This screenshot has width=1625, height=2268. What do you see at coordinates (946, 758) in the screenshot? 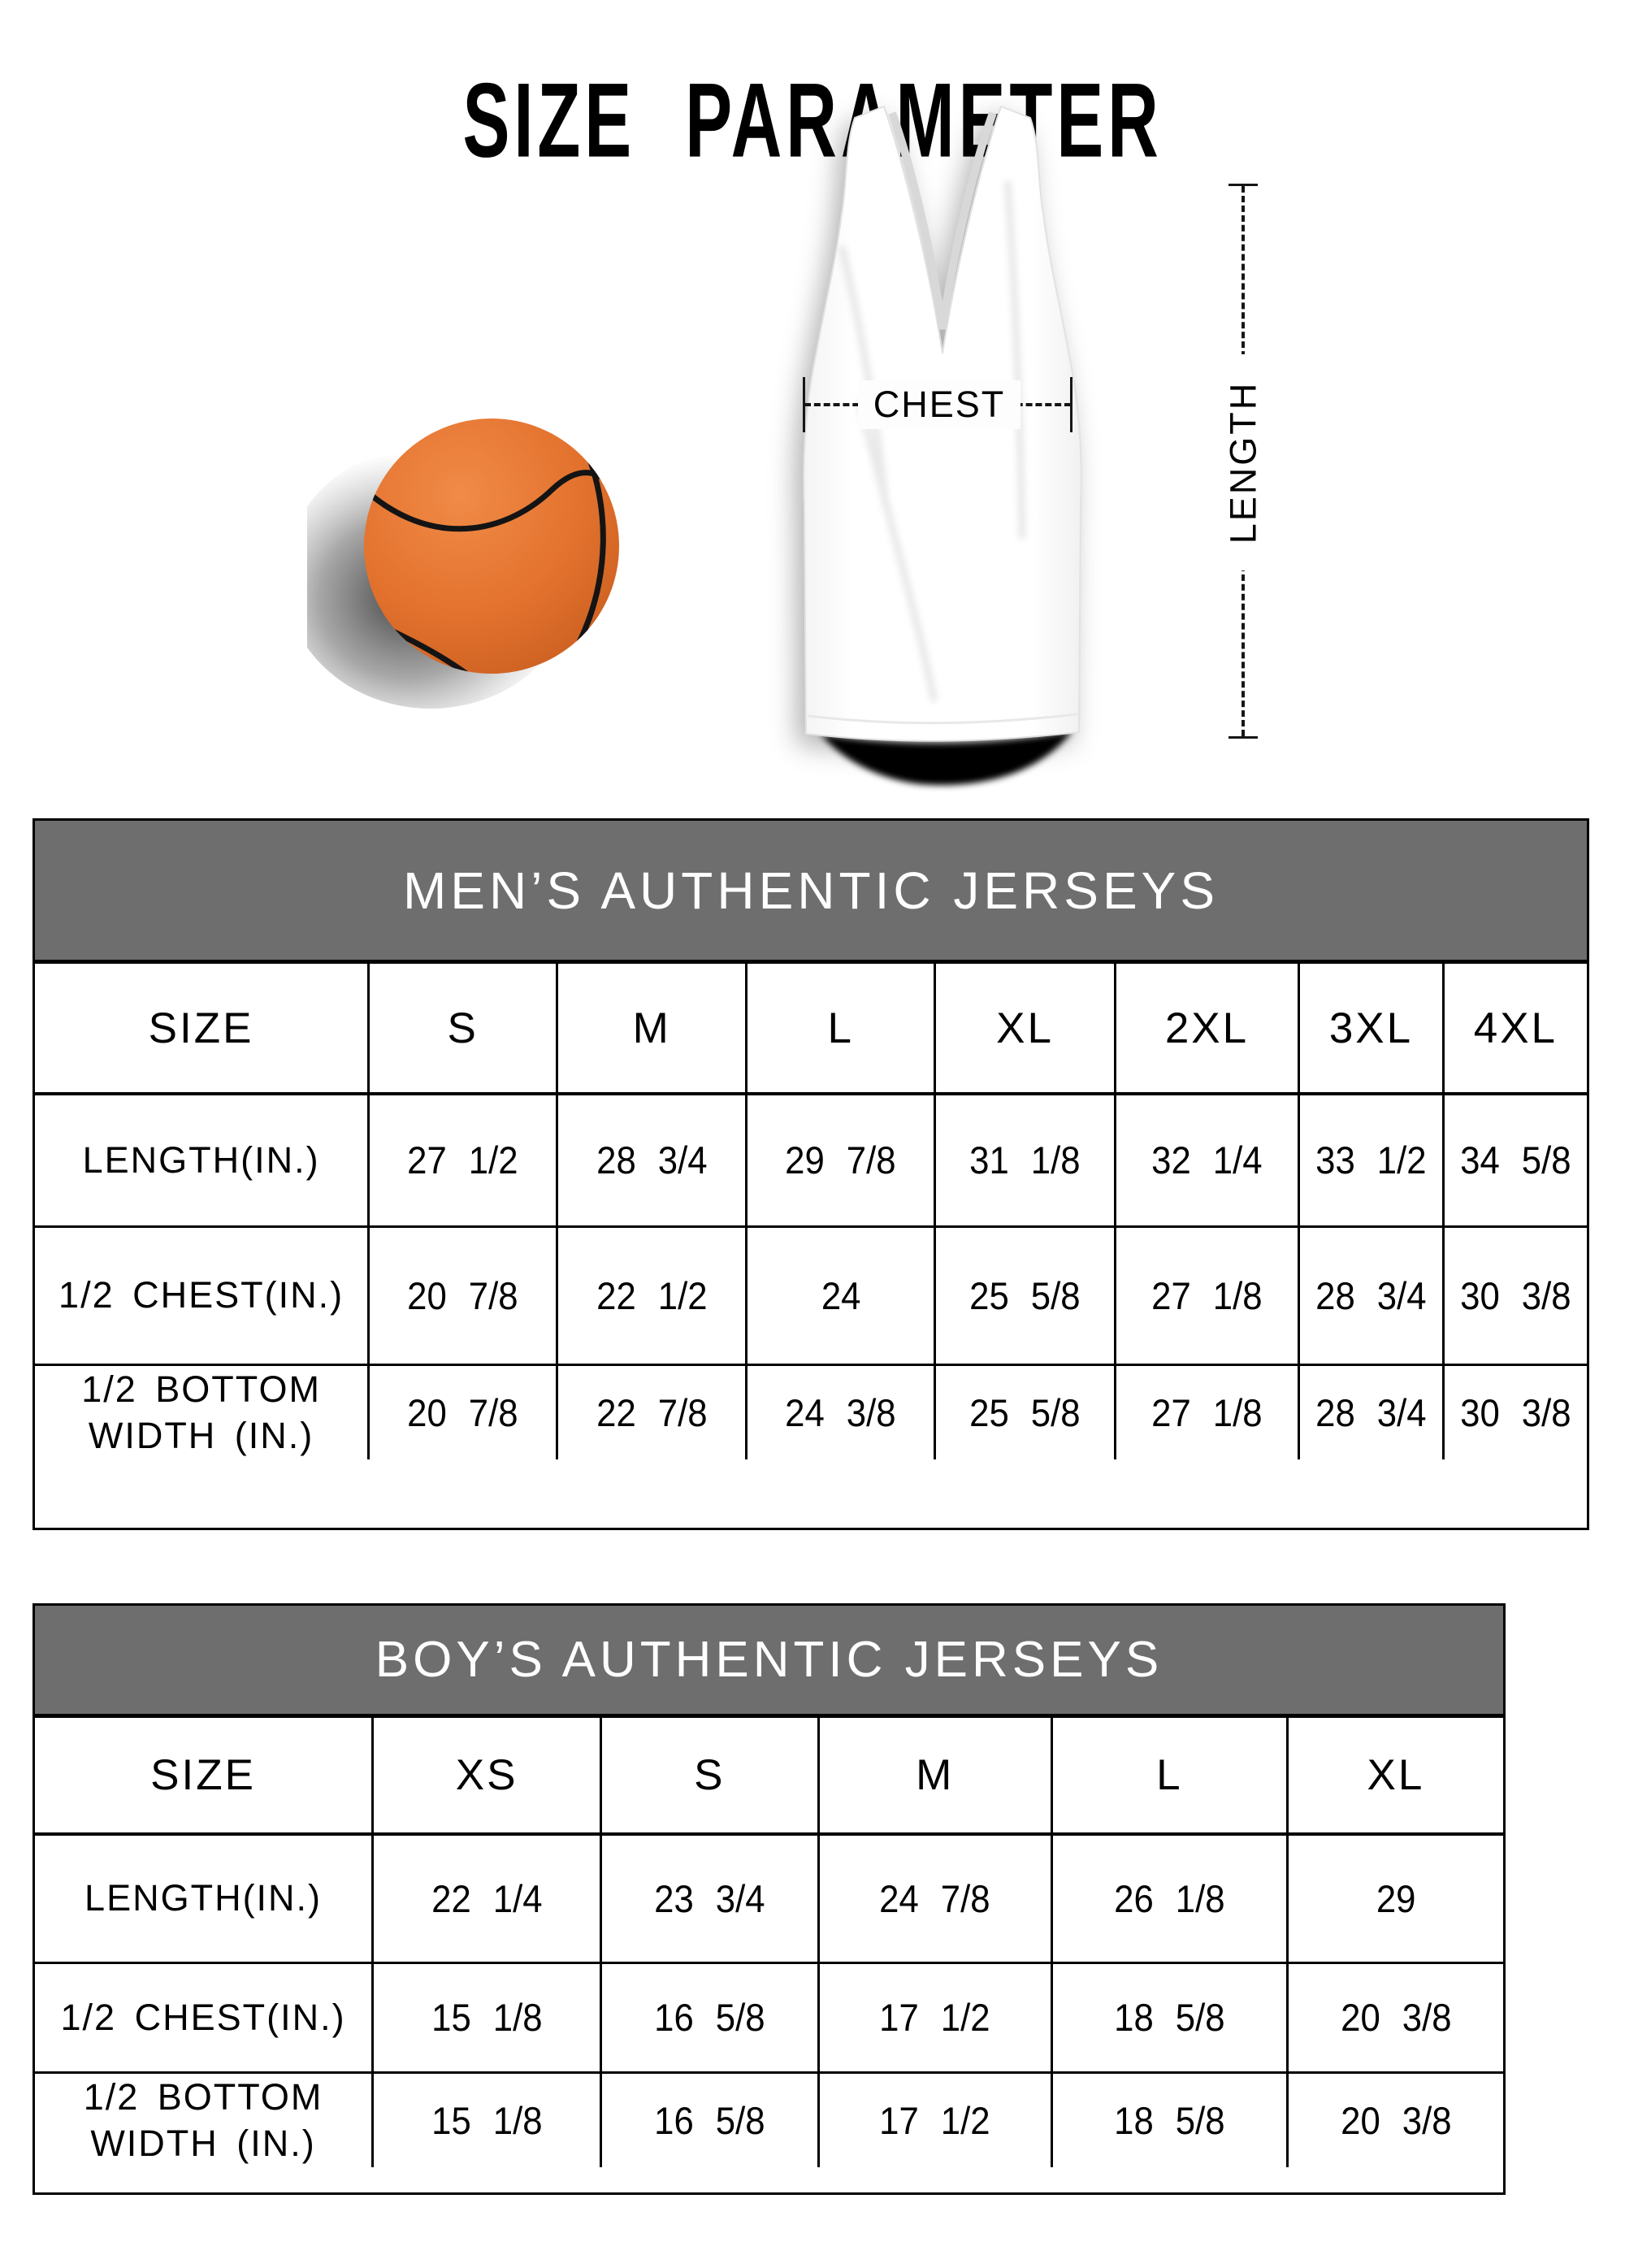
I see `jersey-bottom-shadow` at bounding box center [946, 758].